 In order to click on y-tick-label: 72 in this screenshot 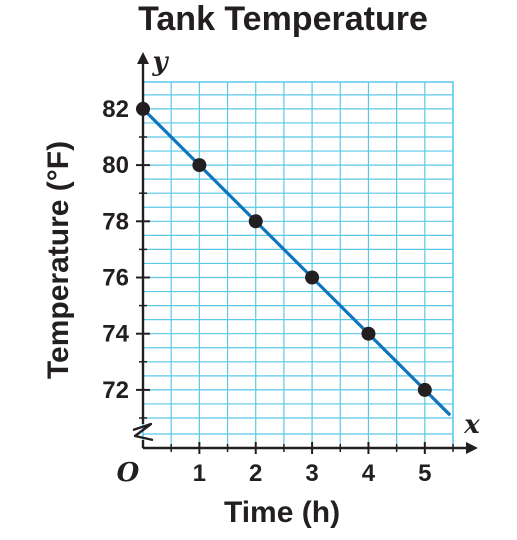, I will do `click(115, 390)`.